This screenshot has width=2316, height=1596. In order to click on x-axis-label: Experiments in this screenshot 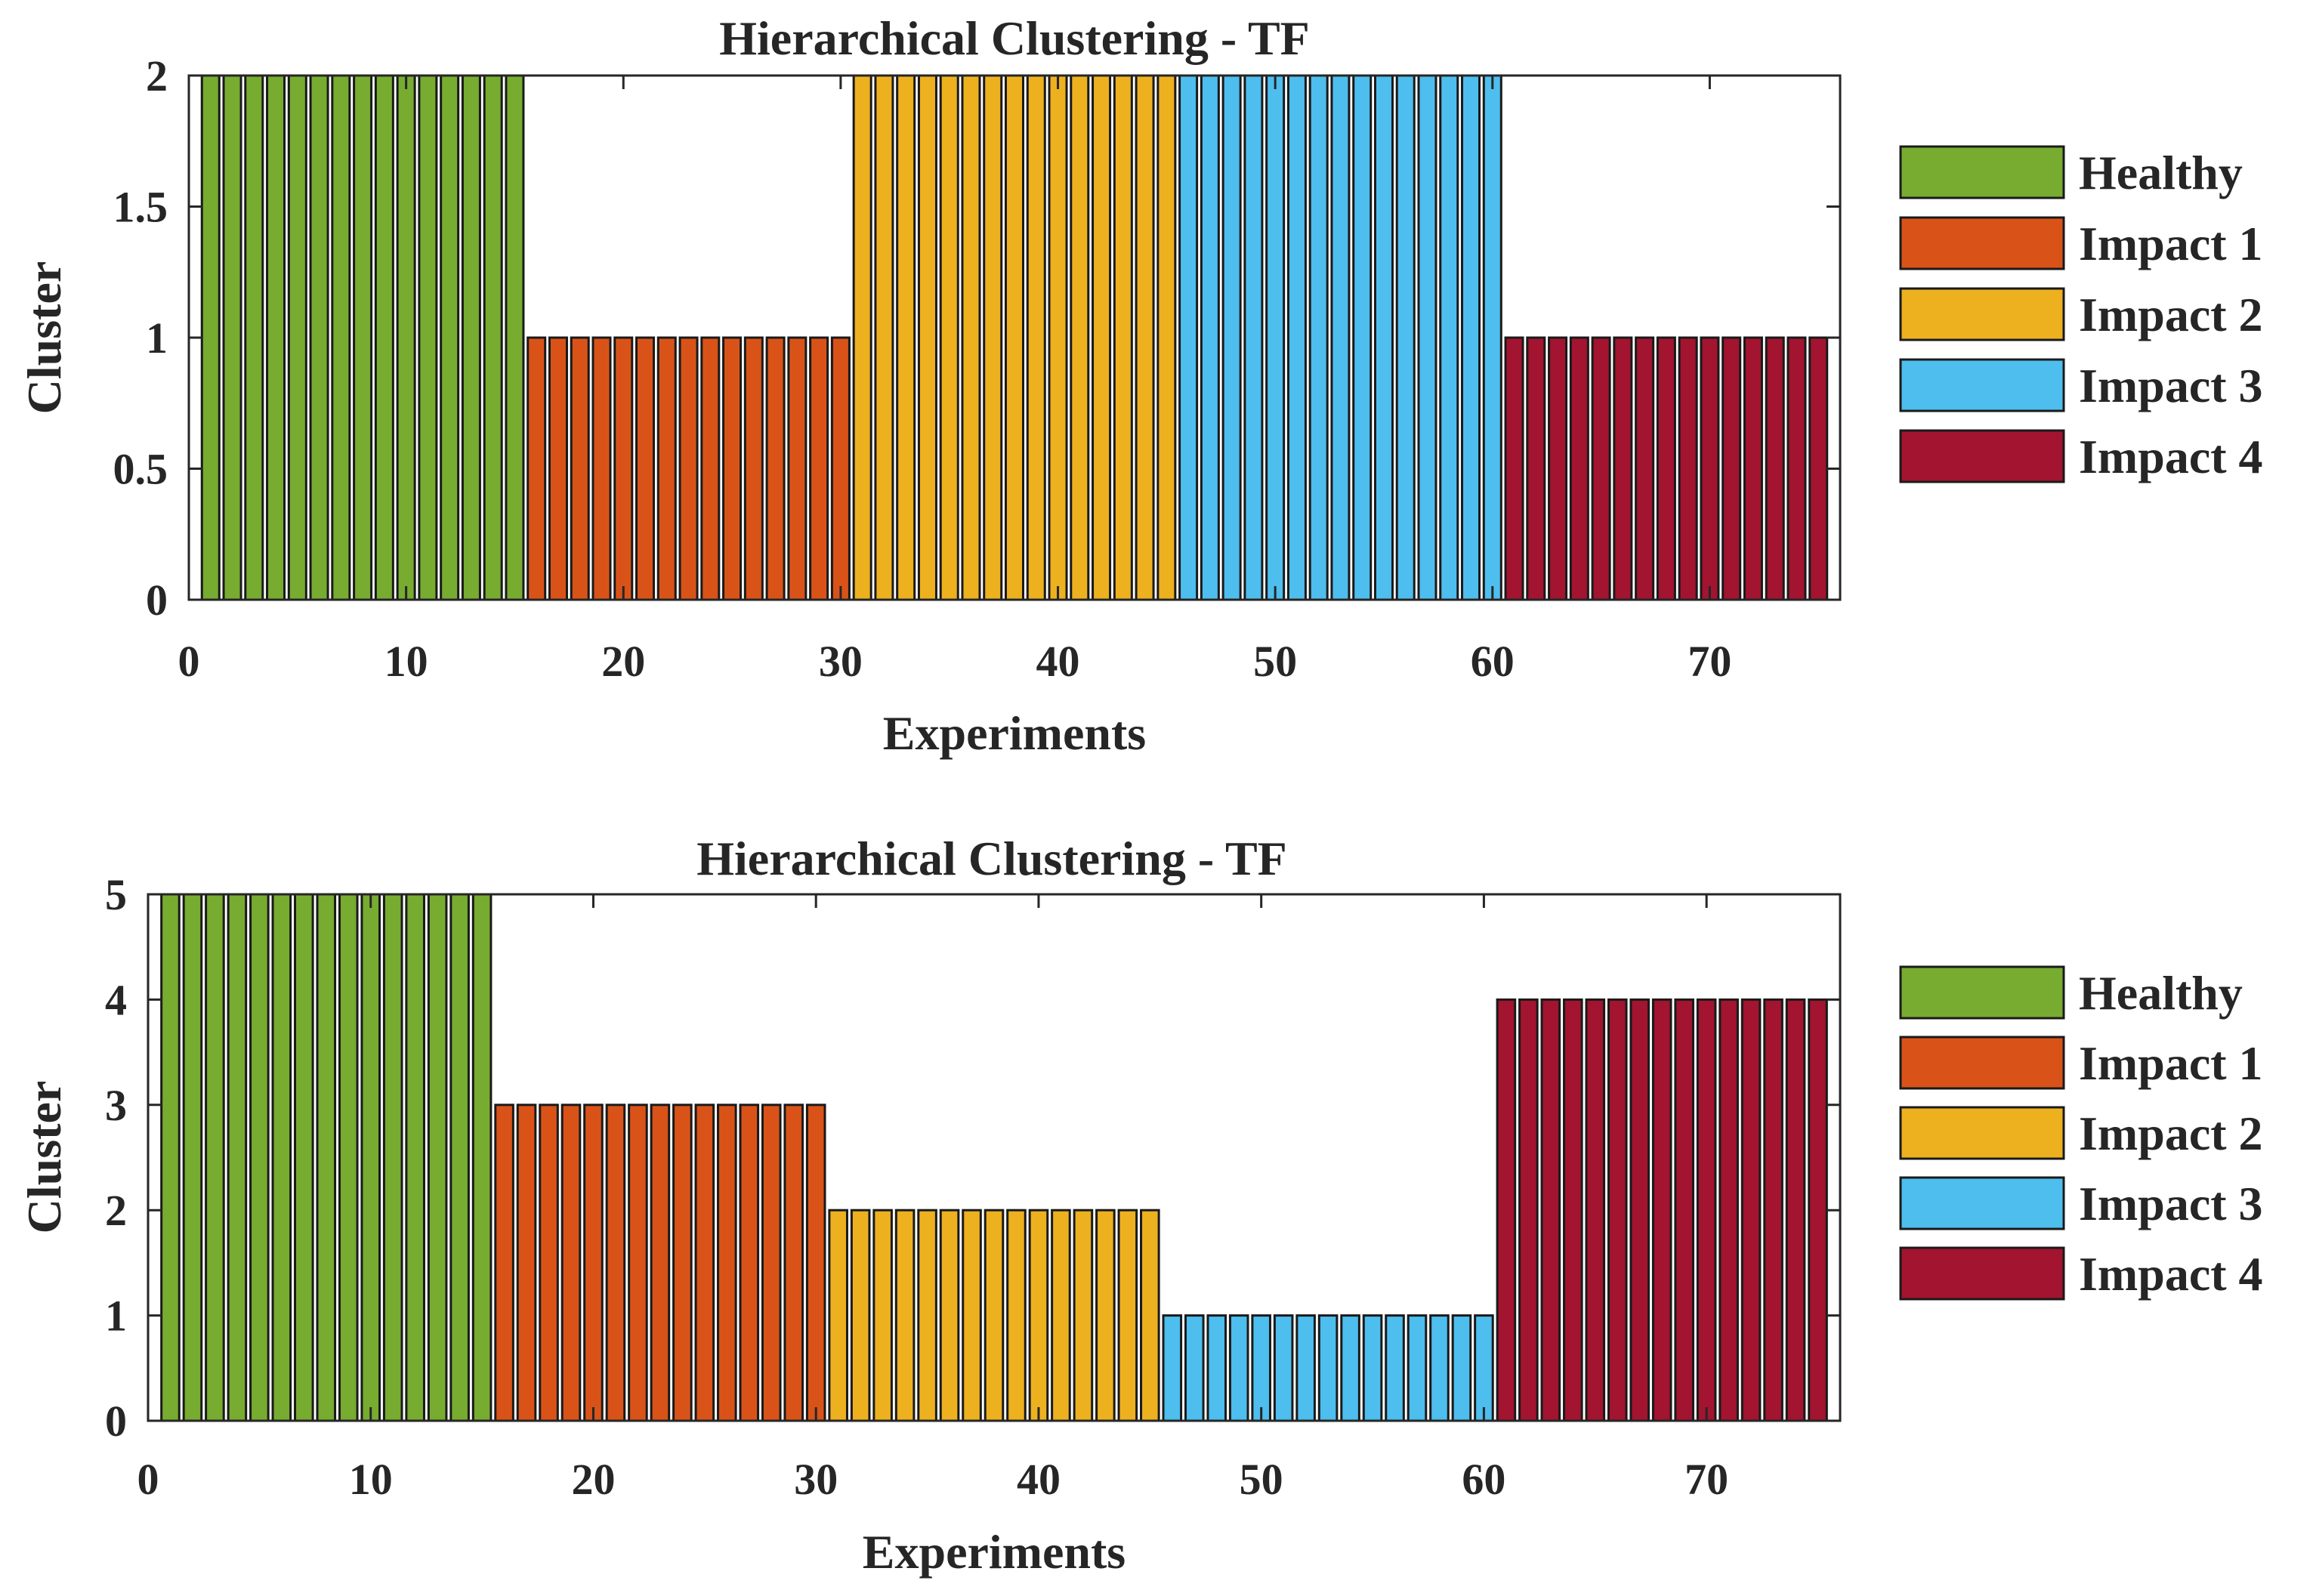, I will do `click(1014, 733)`.